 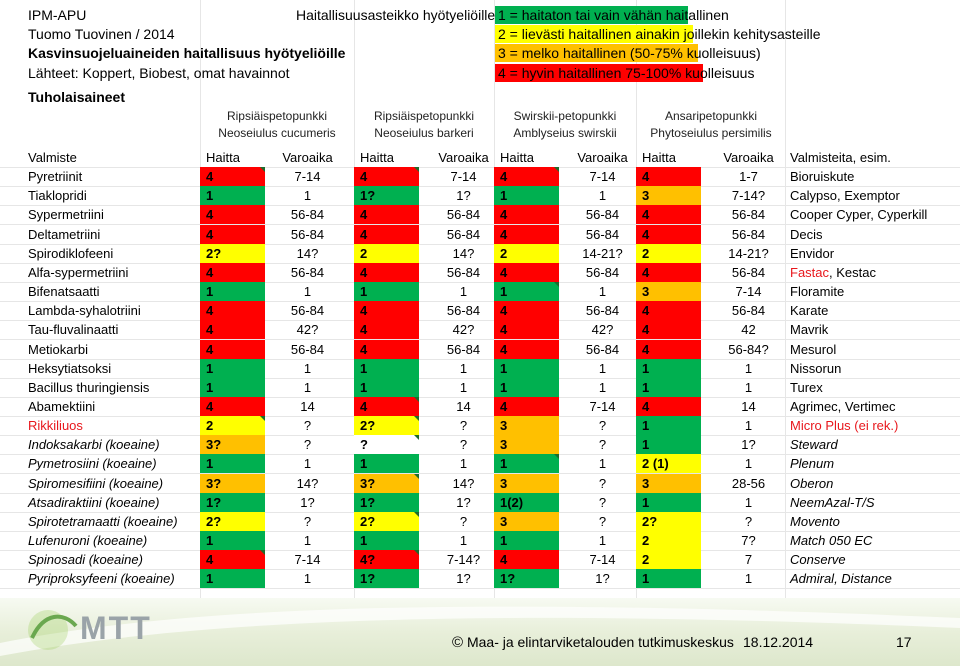 I want to click on table-row: Indoksakarbi (koeaine) 3???? 3? 1 1? Steward, so click(x=480, y=445).